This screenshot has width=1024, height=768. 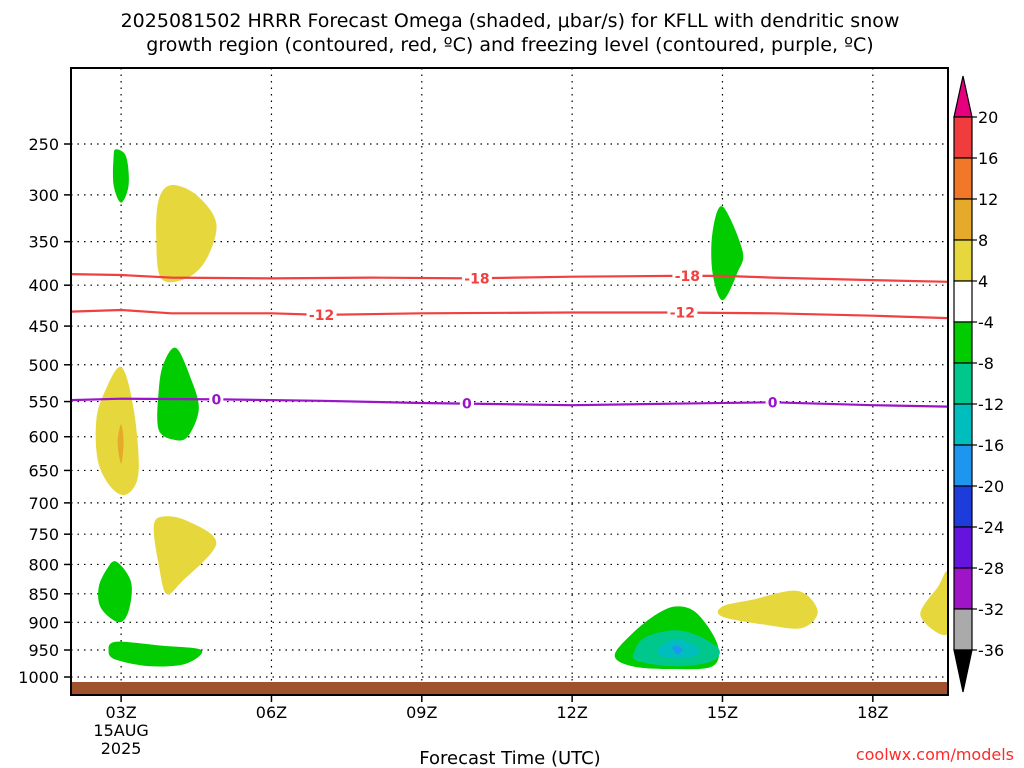 I want to click on colorbar-label: -24, so click(x=991, y=527).